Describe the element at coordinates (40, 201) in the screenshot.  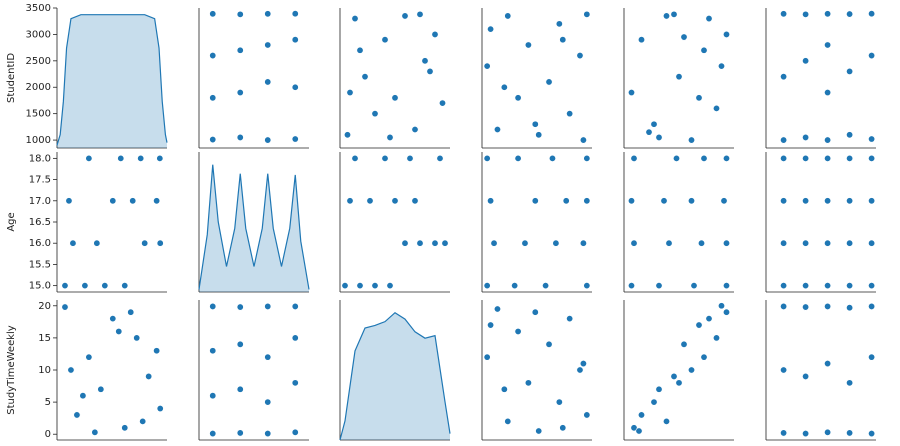
I see `y-tick-label: 17.0` at that location.